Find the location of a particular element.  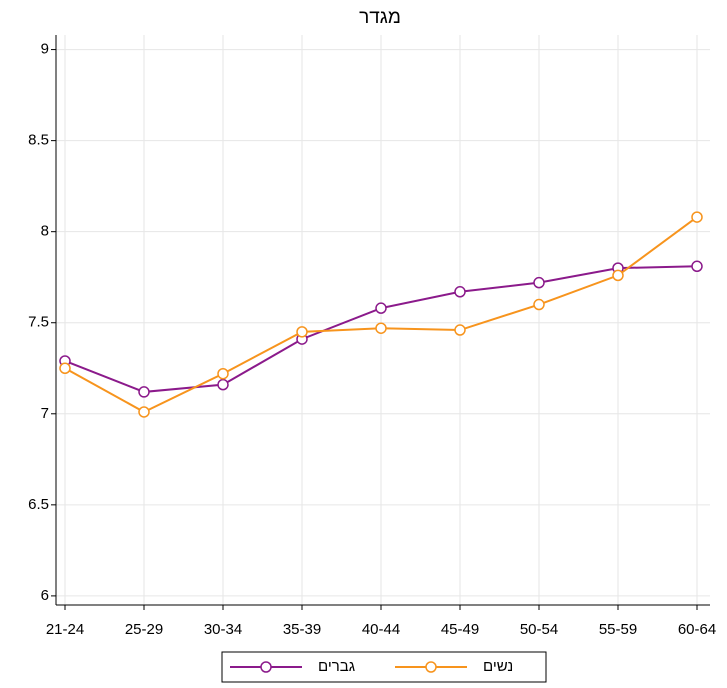

x-tick-label: 45-49 is located at coordinates (460, 629).